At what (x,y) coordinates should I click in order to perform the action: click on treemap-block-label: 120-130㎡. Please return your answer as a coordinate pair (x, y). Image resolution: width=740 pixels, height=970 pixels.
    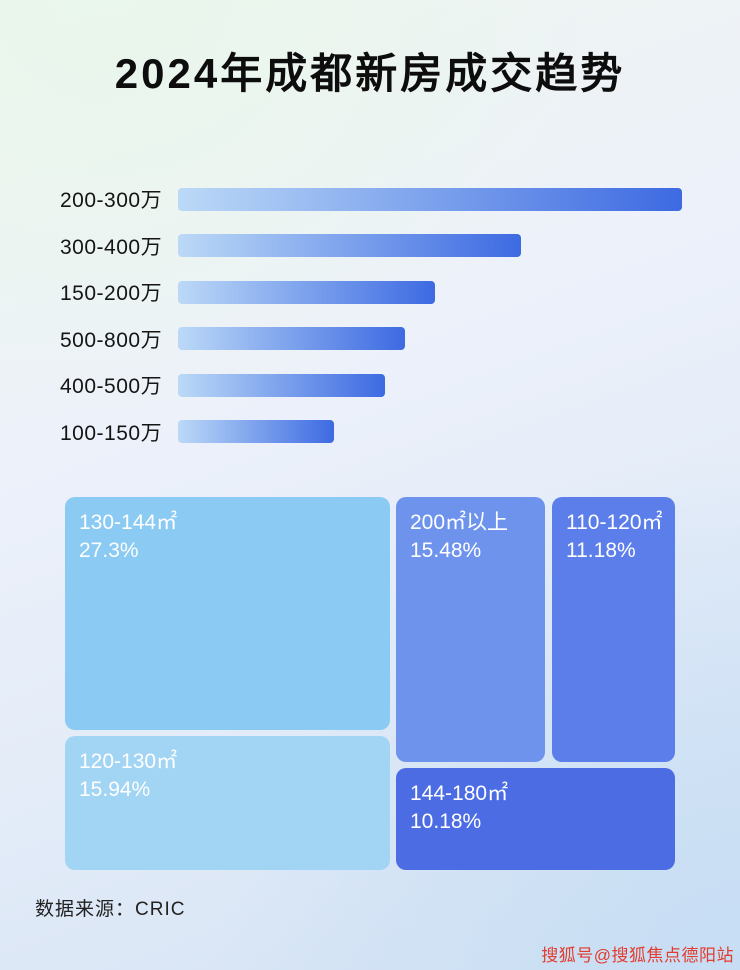
    Looking at the image, I should click on (128, 761).